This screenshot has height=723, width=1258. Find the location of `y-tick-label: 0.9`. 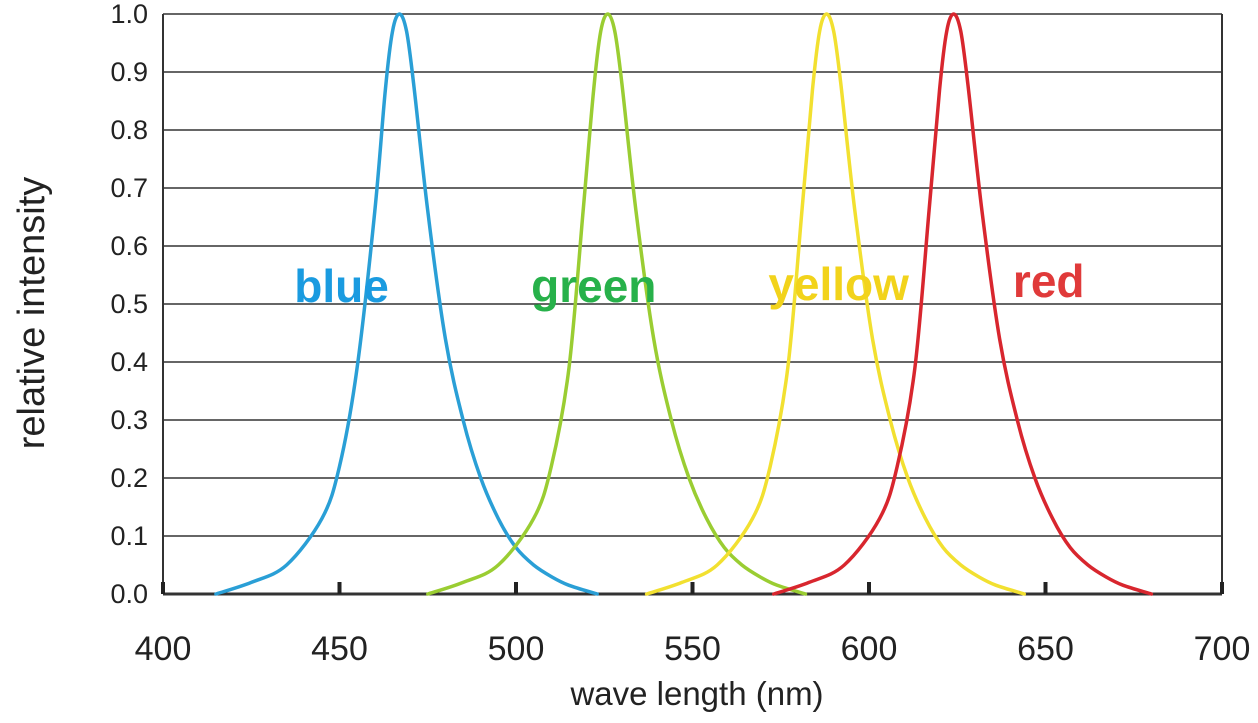

y-tick-label: 0.9 is located at coordinates (129, 72).